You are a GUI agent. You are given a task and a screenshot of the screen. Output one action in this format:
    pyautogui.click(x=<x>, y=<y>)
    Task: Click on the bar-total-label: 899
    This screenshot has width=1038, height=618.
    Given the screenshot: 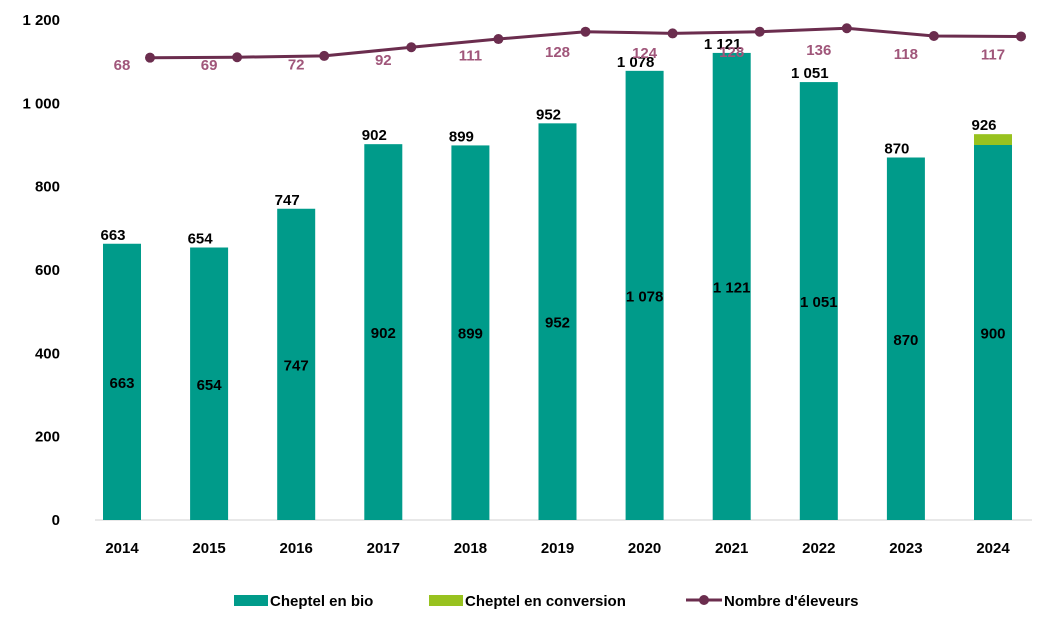 What is the action you would take?
    pyautogui.click(x=461, y=136)
    